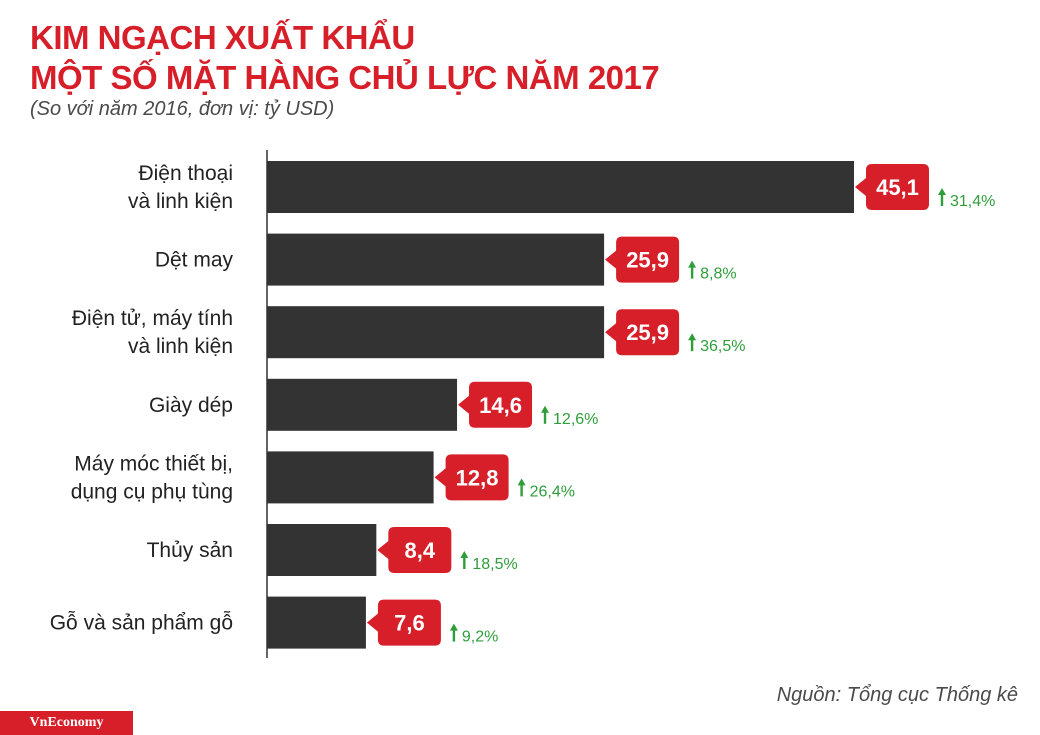 This screenshot has width=1040, height=735. Describe the element at coordinates (722, 346) in the screenshot. I see `change-label-2: 36,5%` at that location.